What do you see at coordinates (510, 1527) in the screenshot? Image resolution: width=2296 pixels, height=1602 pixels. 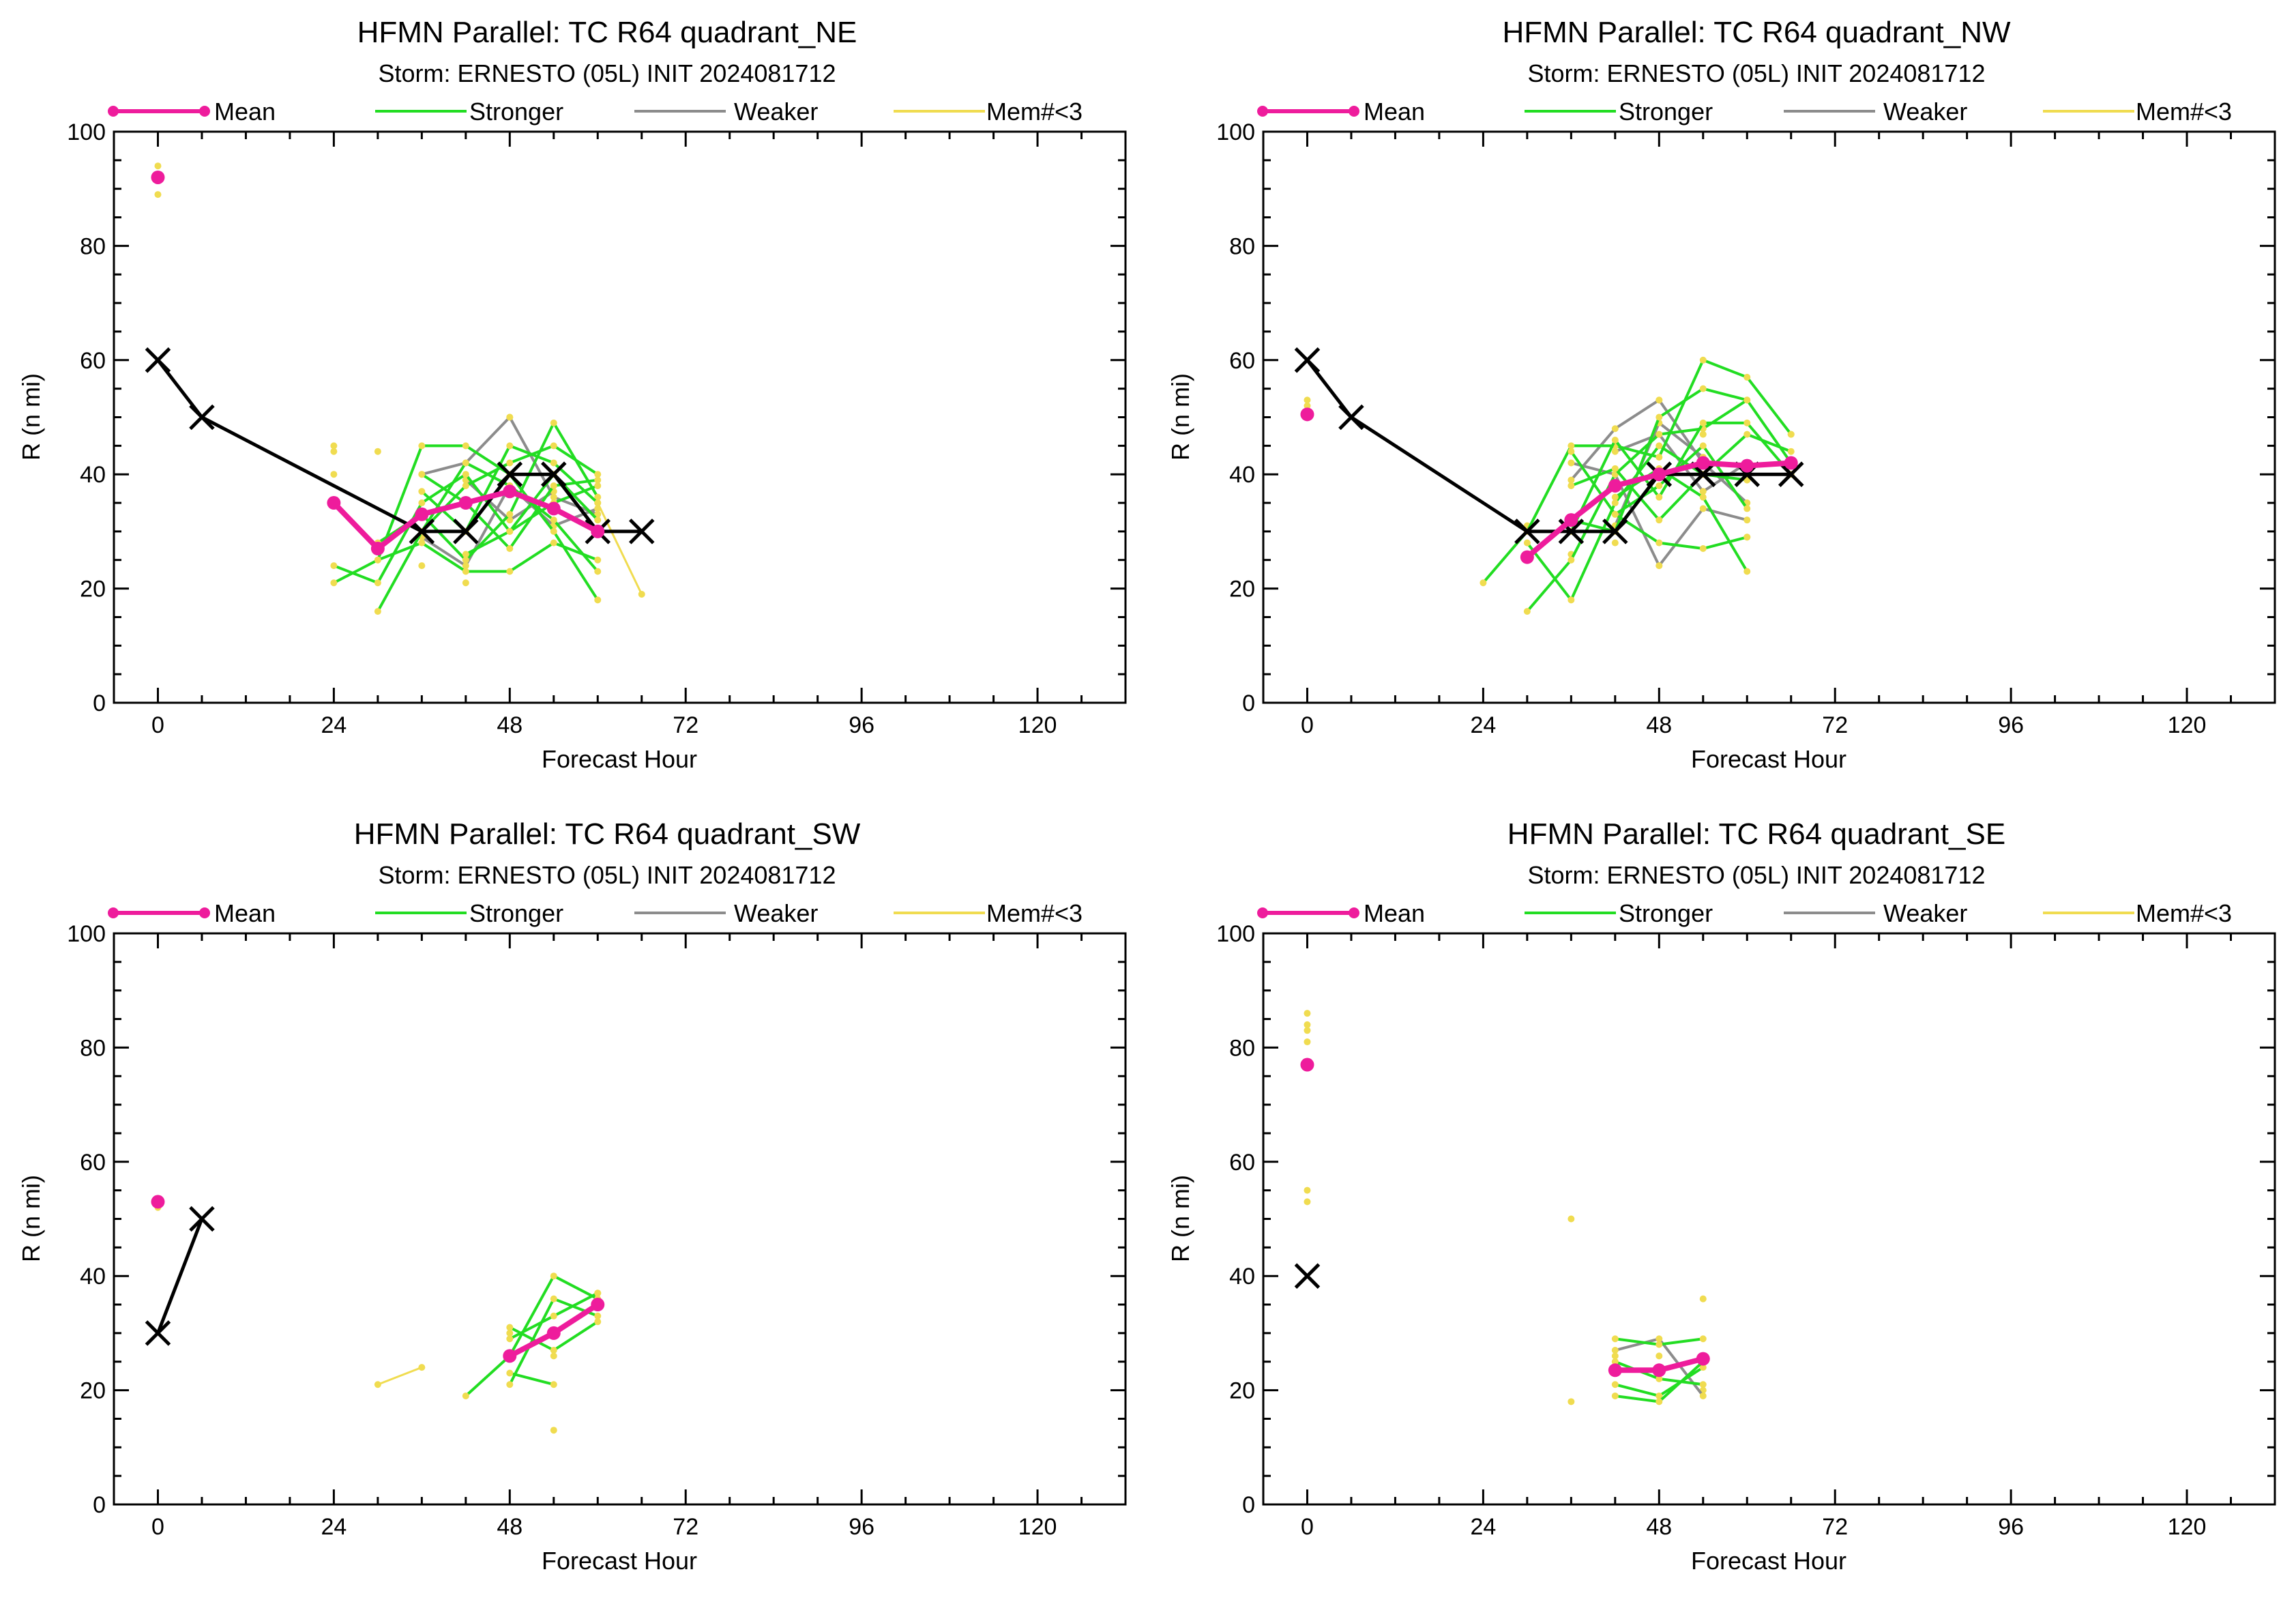 I see `x-tick-label: 48` at bounding box center [510, 1527].